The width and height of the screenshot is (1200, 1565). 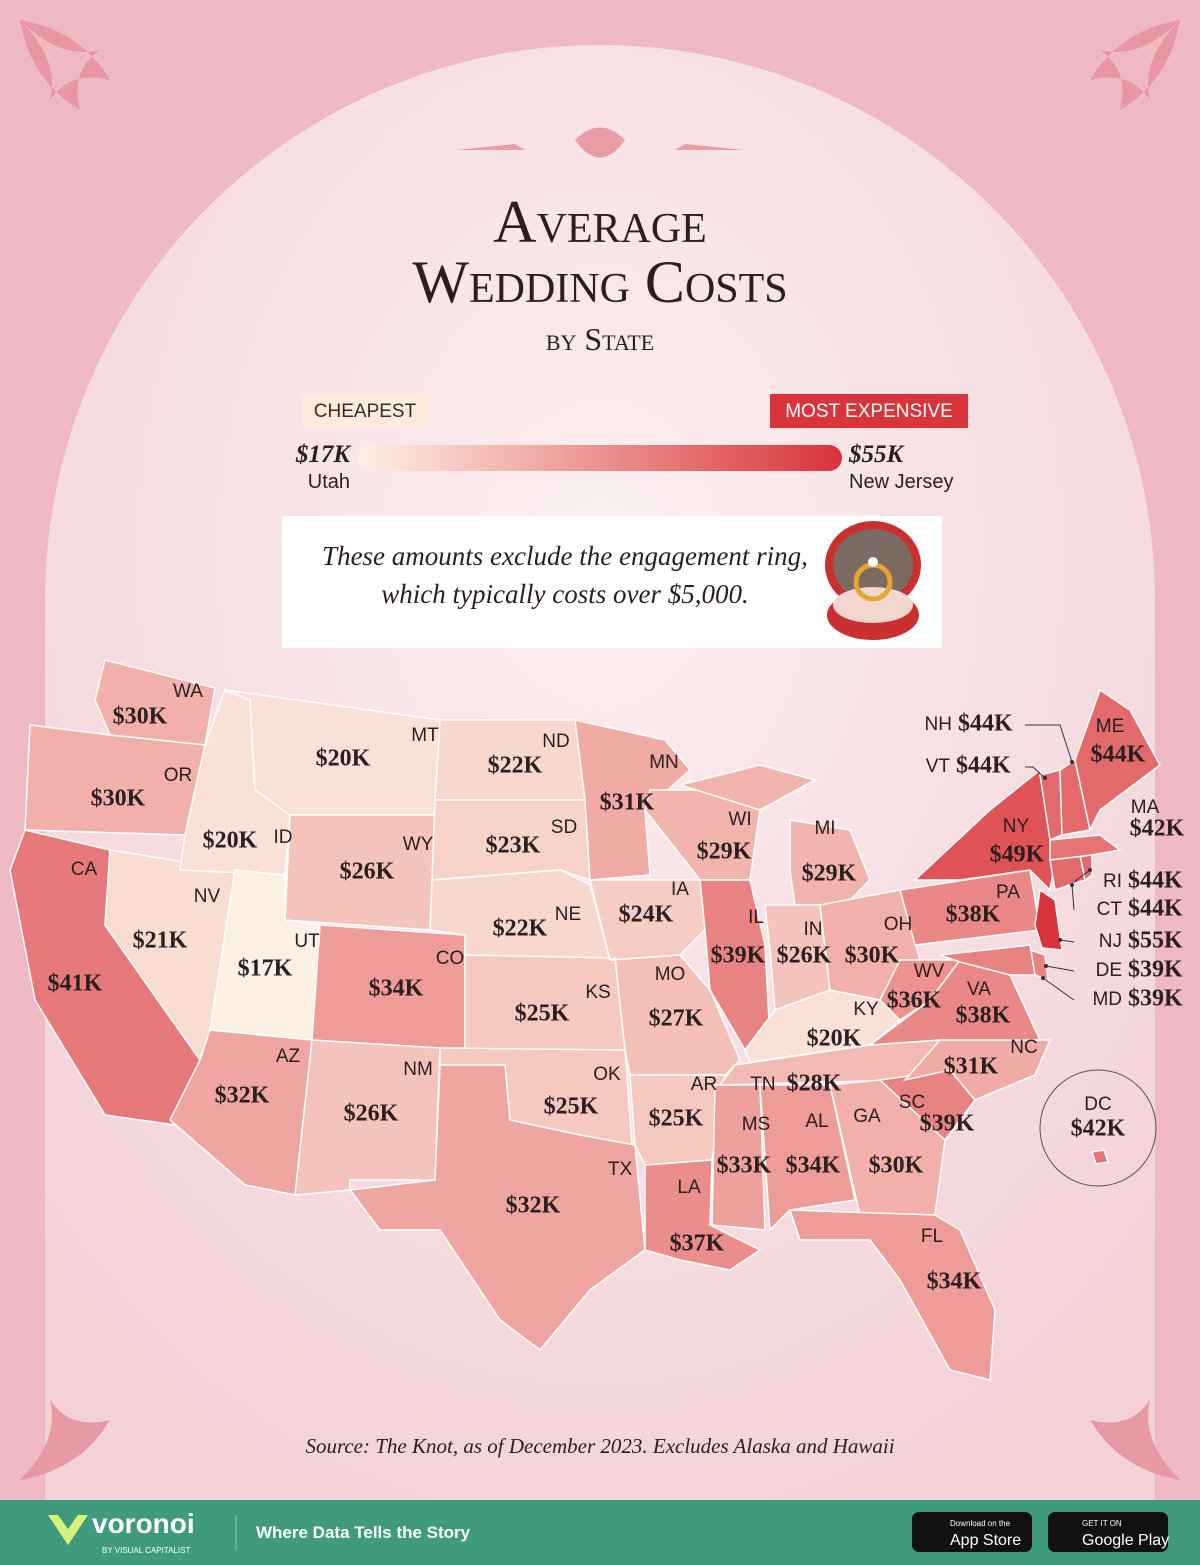 What do you see at coordinates (697, 1244) in the screenshot?
I see `state-value: $37K` at bounding box center [697, 1244].